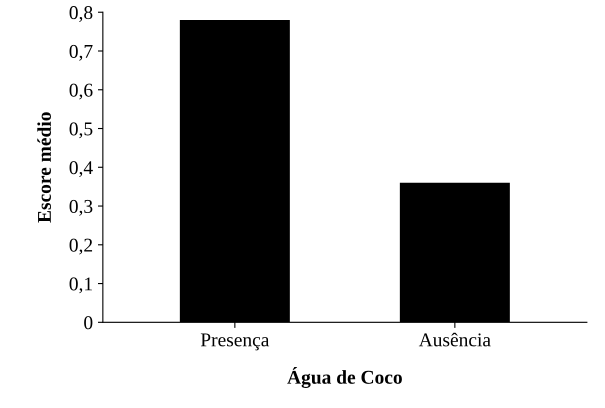  What do you see at coordinates (81, 92) in the screenshot?
I see `y-tick-label: 0,6` at bounding box center [81, 92].